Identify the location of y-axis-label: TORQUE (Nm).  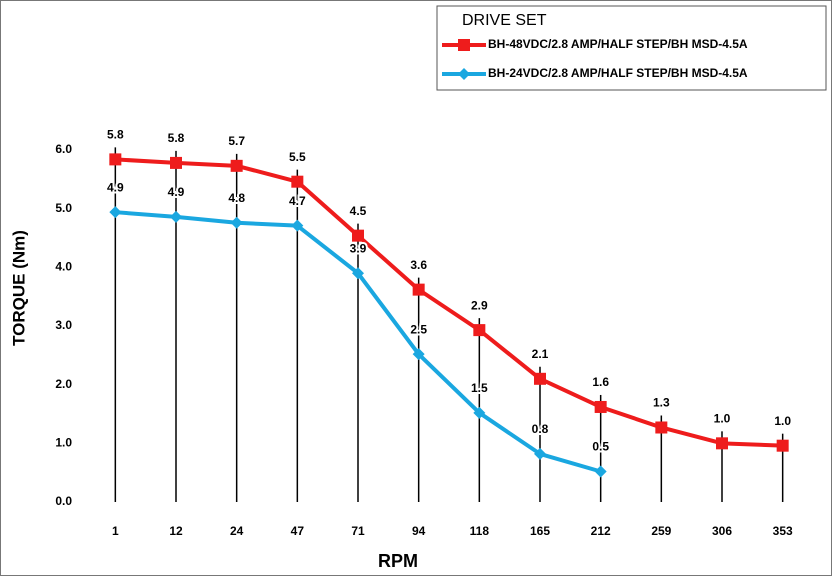
(18, 288).